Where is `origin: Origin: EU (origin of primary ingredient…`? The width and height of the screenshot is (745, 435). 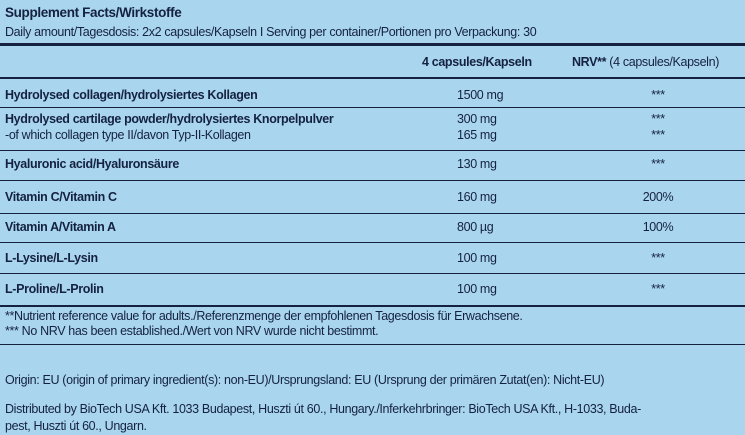 origin: Origin: EU (origin of primary ingredient… is located at coordinates (305, 380).